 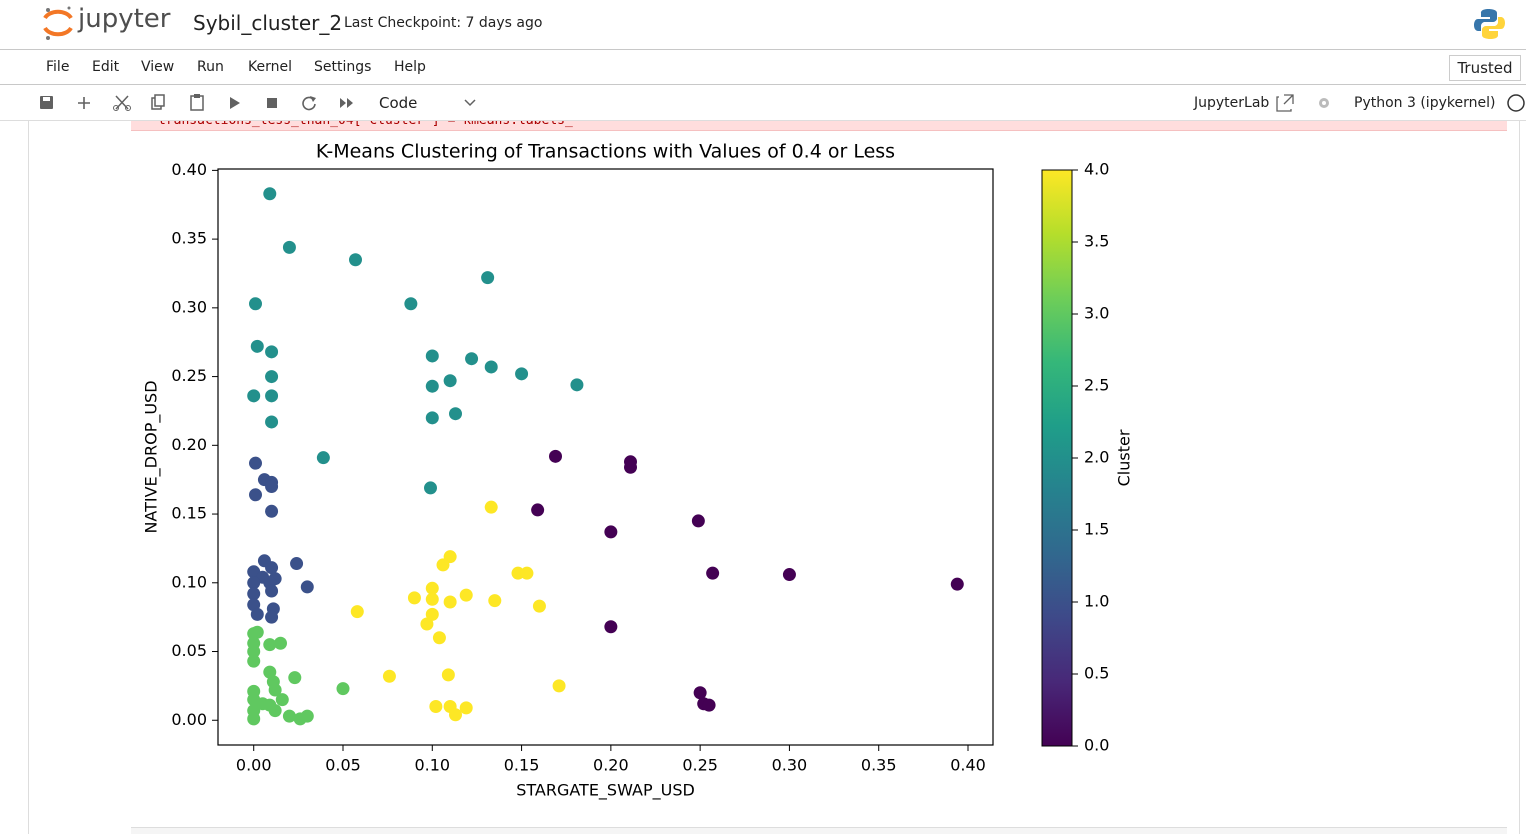 I want to click on x-tick-label: 0.15, so click(x=522, y=765).